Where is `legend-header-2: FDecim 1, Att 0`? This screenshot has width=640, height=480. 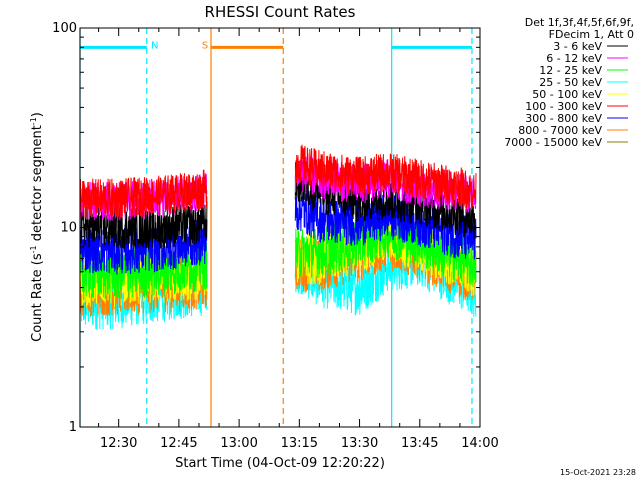
legend-header-2: FDecim 1, Att 0 is located at coordinates (591, 34).